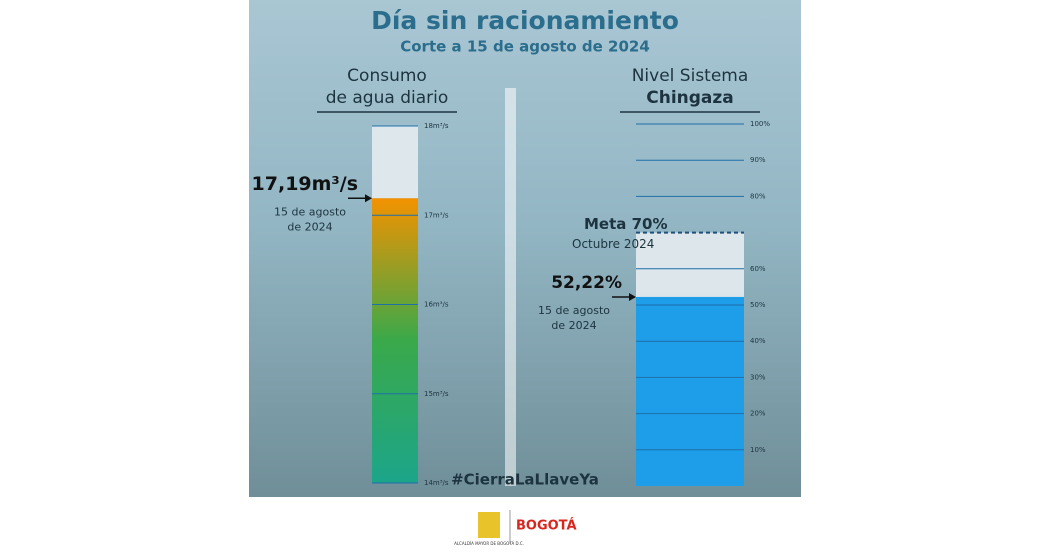  I want to click on value-label: 17,19m³/s, so click(305, 184).